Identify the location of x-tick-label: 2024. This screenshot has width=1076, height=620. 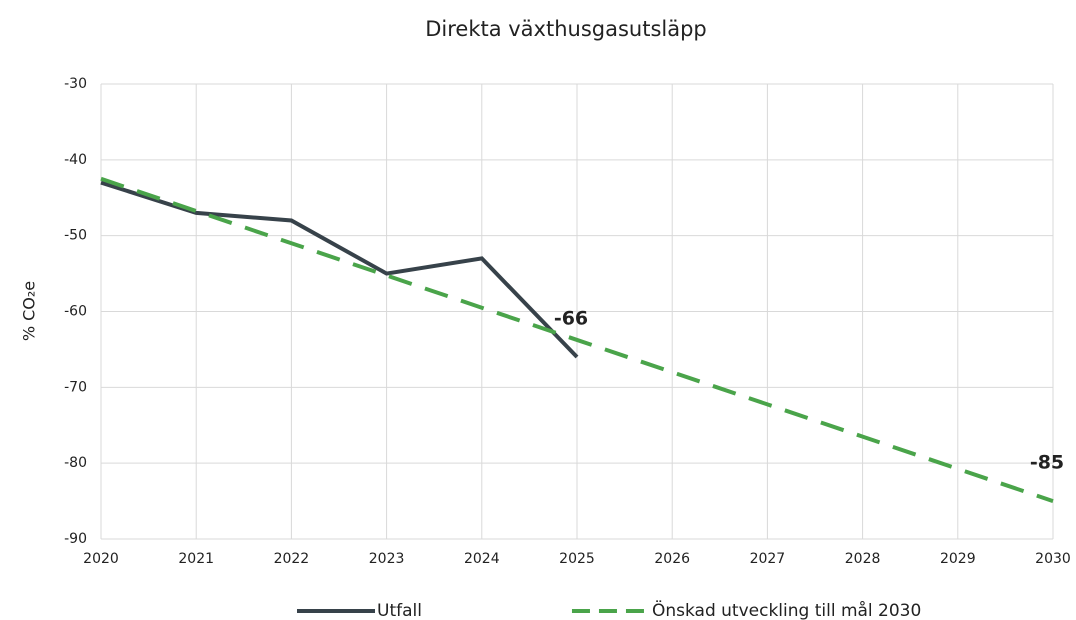
(482, 559).